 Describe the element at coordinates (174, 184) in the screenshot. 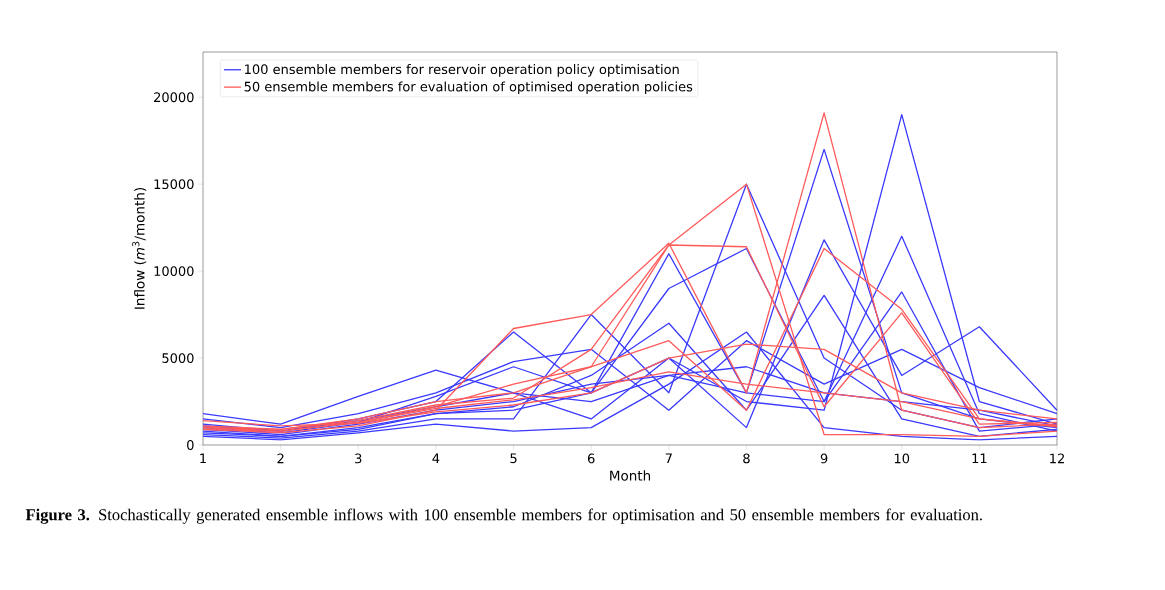

I see `y-tick-label: 15000` at that location.